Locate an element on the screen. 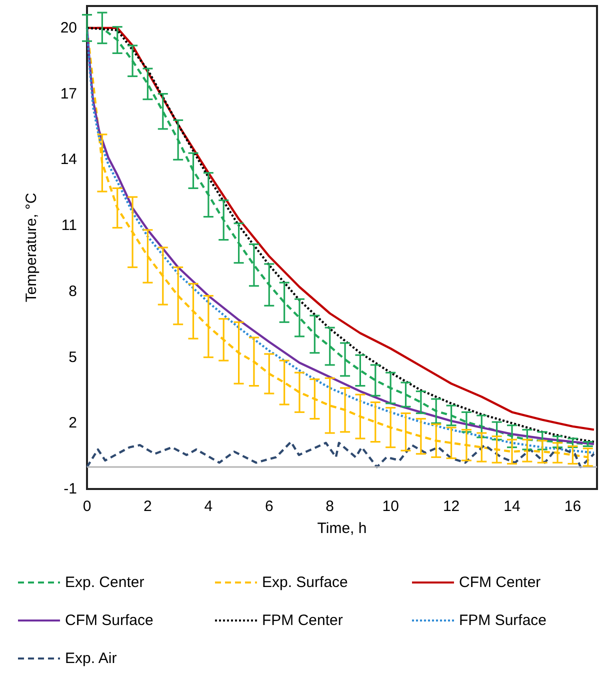  legend-label: Exp. Surface is located at coordinates (305, 582).